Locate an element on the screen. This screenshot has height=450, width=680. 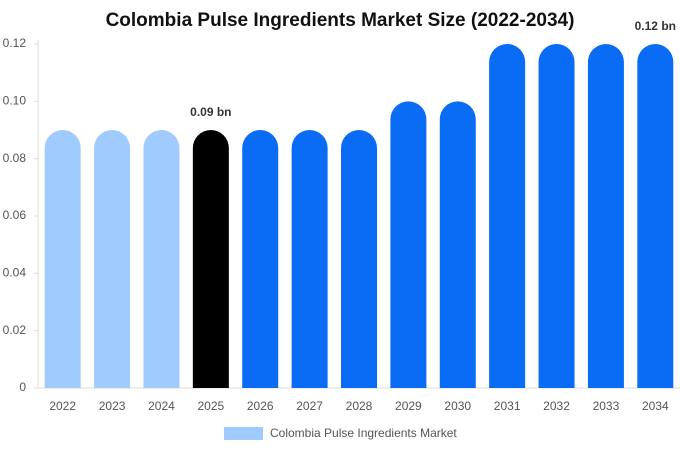
x-tick-label: 2024 is located at coordinates (161, 406).